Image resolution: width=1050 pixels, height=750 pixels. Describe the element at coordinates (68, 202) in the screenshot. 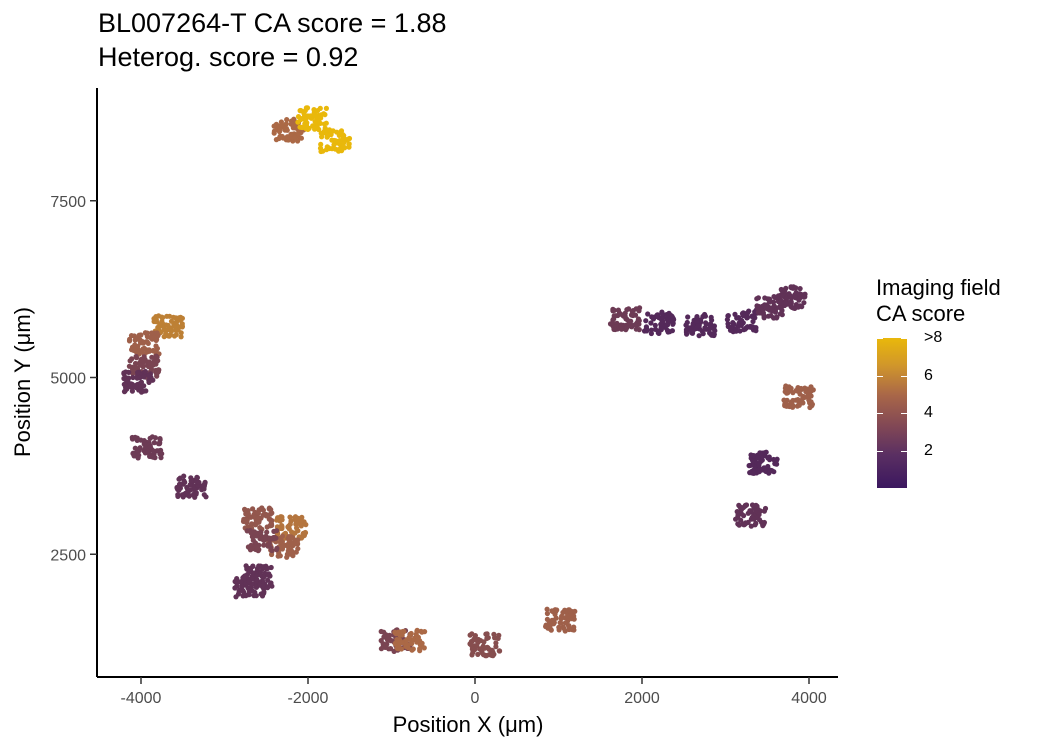

I see `y-tick-label: 7500` at that location.